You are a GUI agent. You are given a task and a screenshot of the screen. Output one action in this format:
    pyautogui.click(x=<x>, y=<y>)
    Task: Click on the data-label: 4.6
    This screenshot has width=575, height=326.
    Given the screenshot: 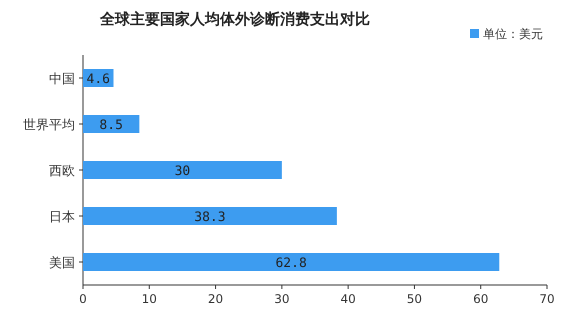 What is the action you would take?
    pyautogui.click(x=98, y=79)
    